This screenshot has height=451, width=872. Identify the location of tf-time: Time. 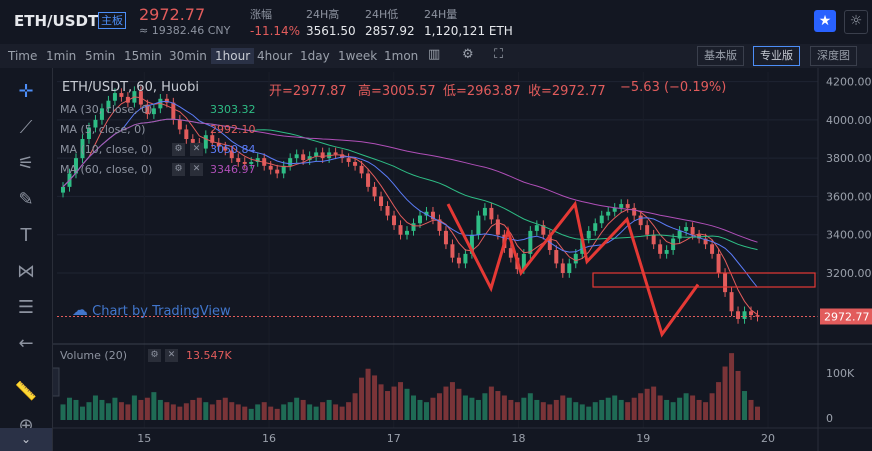
(23, 56).